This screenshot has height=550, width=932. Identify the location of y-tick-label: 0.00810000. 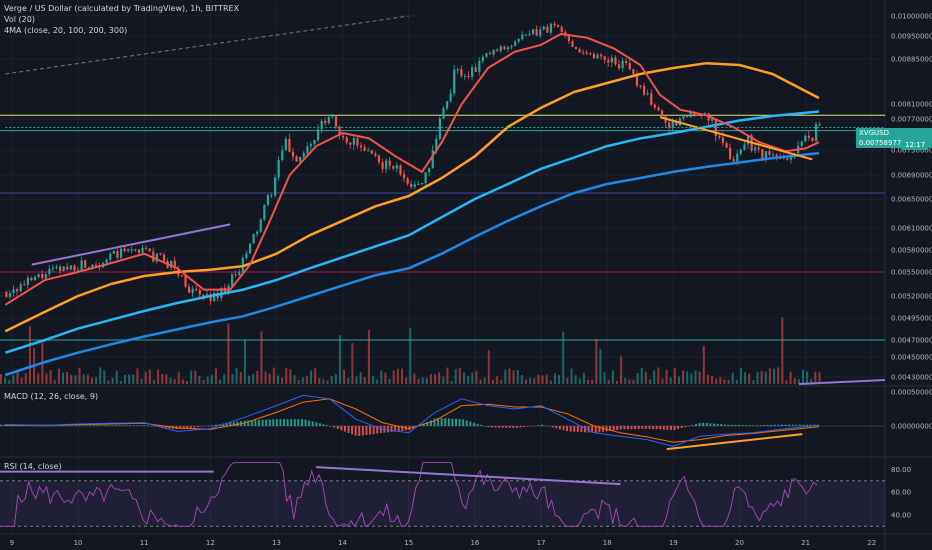
(911, 105).